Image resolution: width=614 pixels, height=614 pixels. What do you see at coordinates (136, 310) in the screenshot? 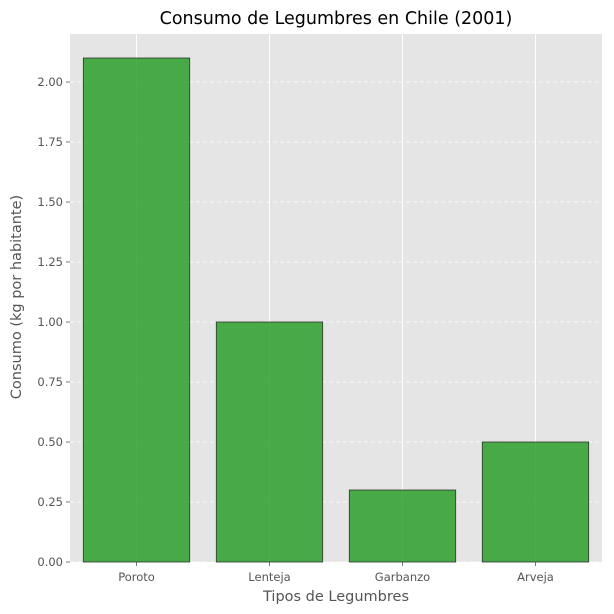
I see `bar-poroto` at bounding box center [136, 310].